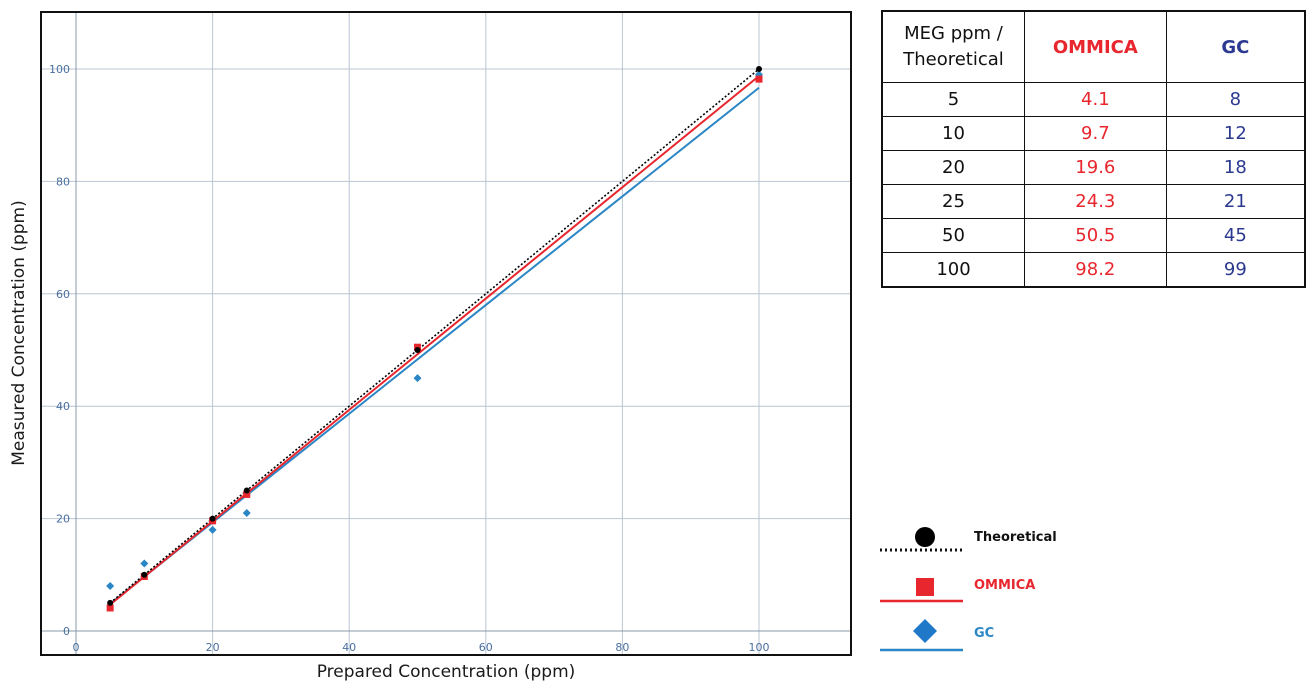 This screenshot has height=682, width=1306. I want to click on y-tick-label: 60, so click(63, 294).